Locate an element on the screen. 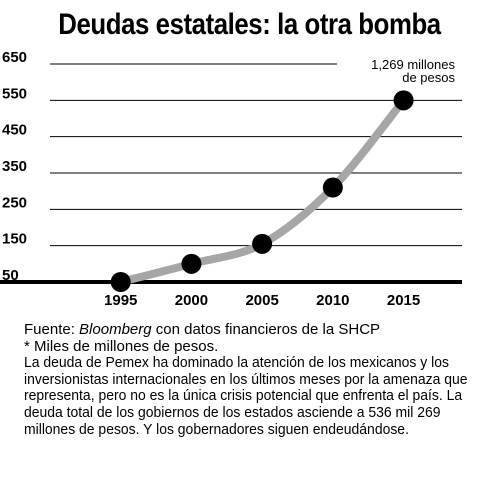 The height and width of the screenshot is (500, 499). chart-title: Deudas estatales: la otra bomba is located at coordinates (249, 24).